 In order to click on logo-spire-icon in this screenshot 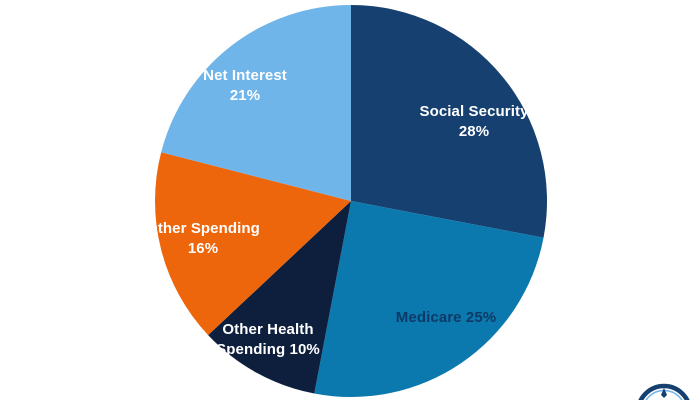, I will do `click(664, 393)`.